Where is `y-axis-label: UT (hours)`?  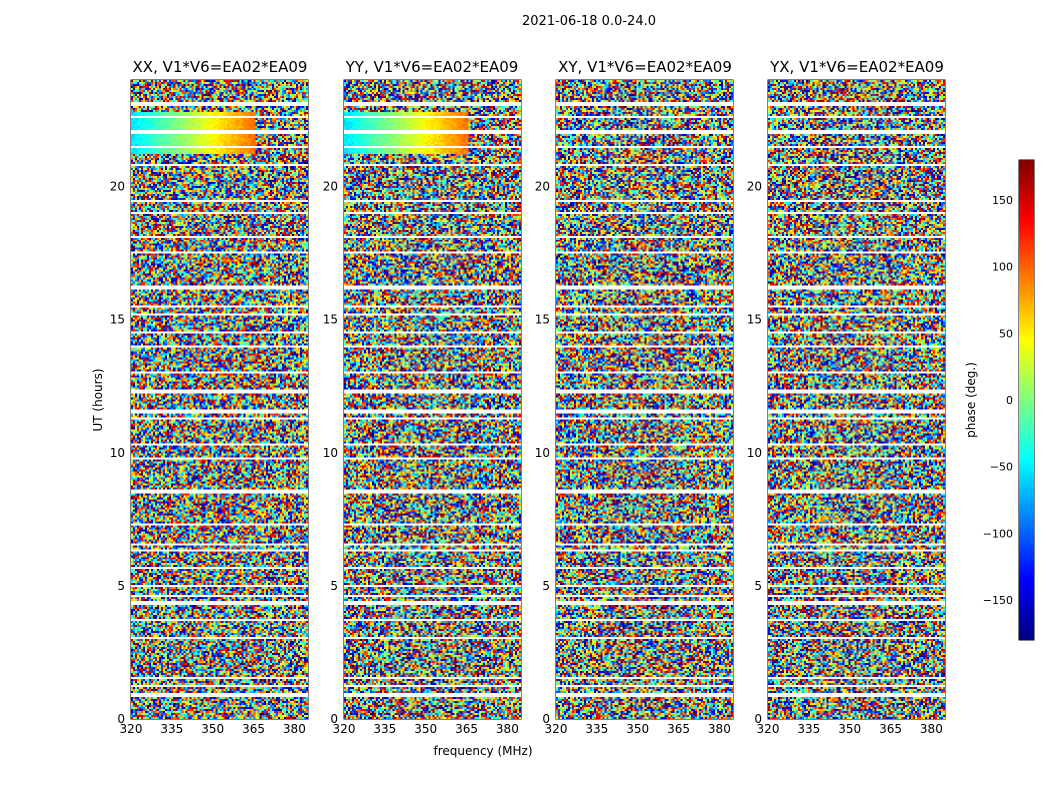 y-axis-label: UT (hours) is located at coordinates (98, 399).